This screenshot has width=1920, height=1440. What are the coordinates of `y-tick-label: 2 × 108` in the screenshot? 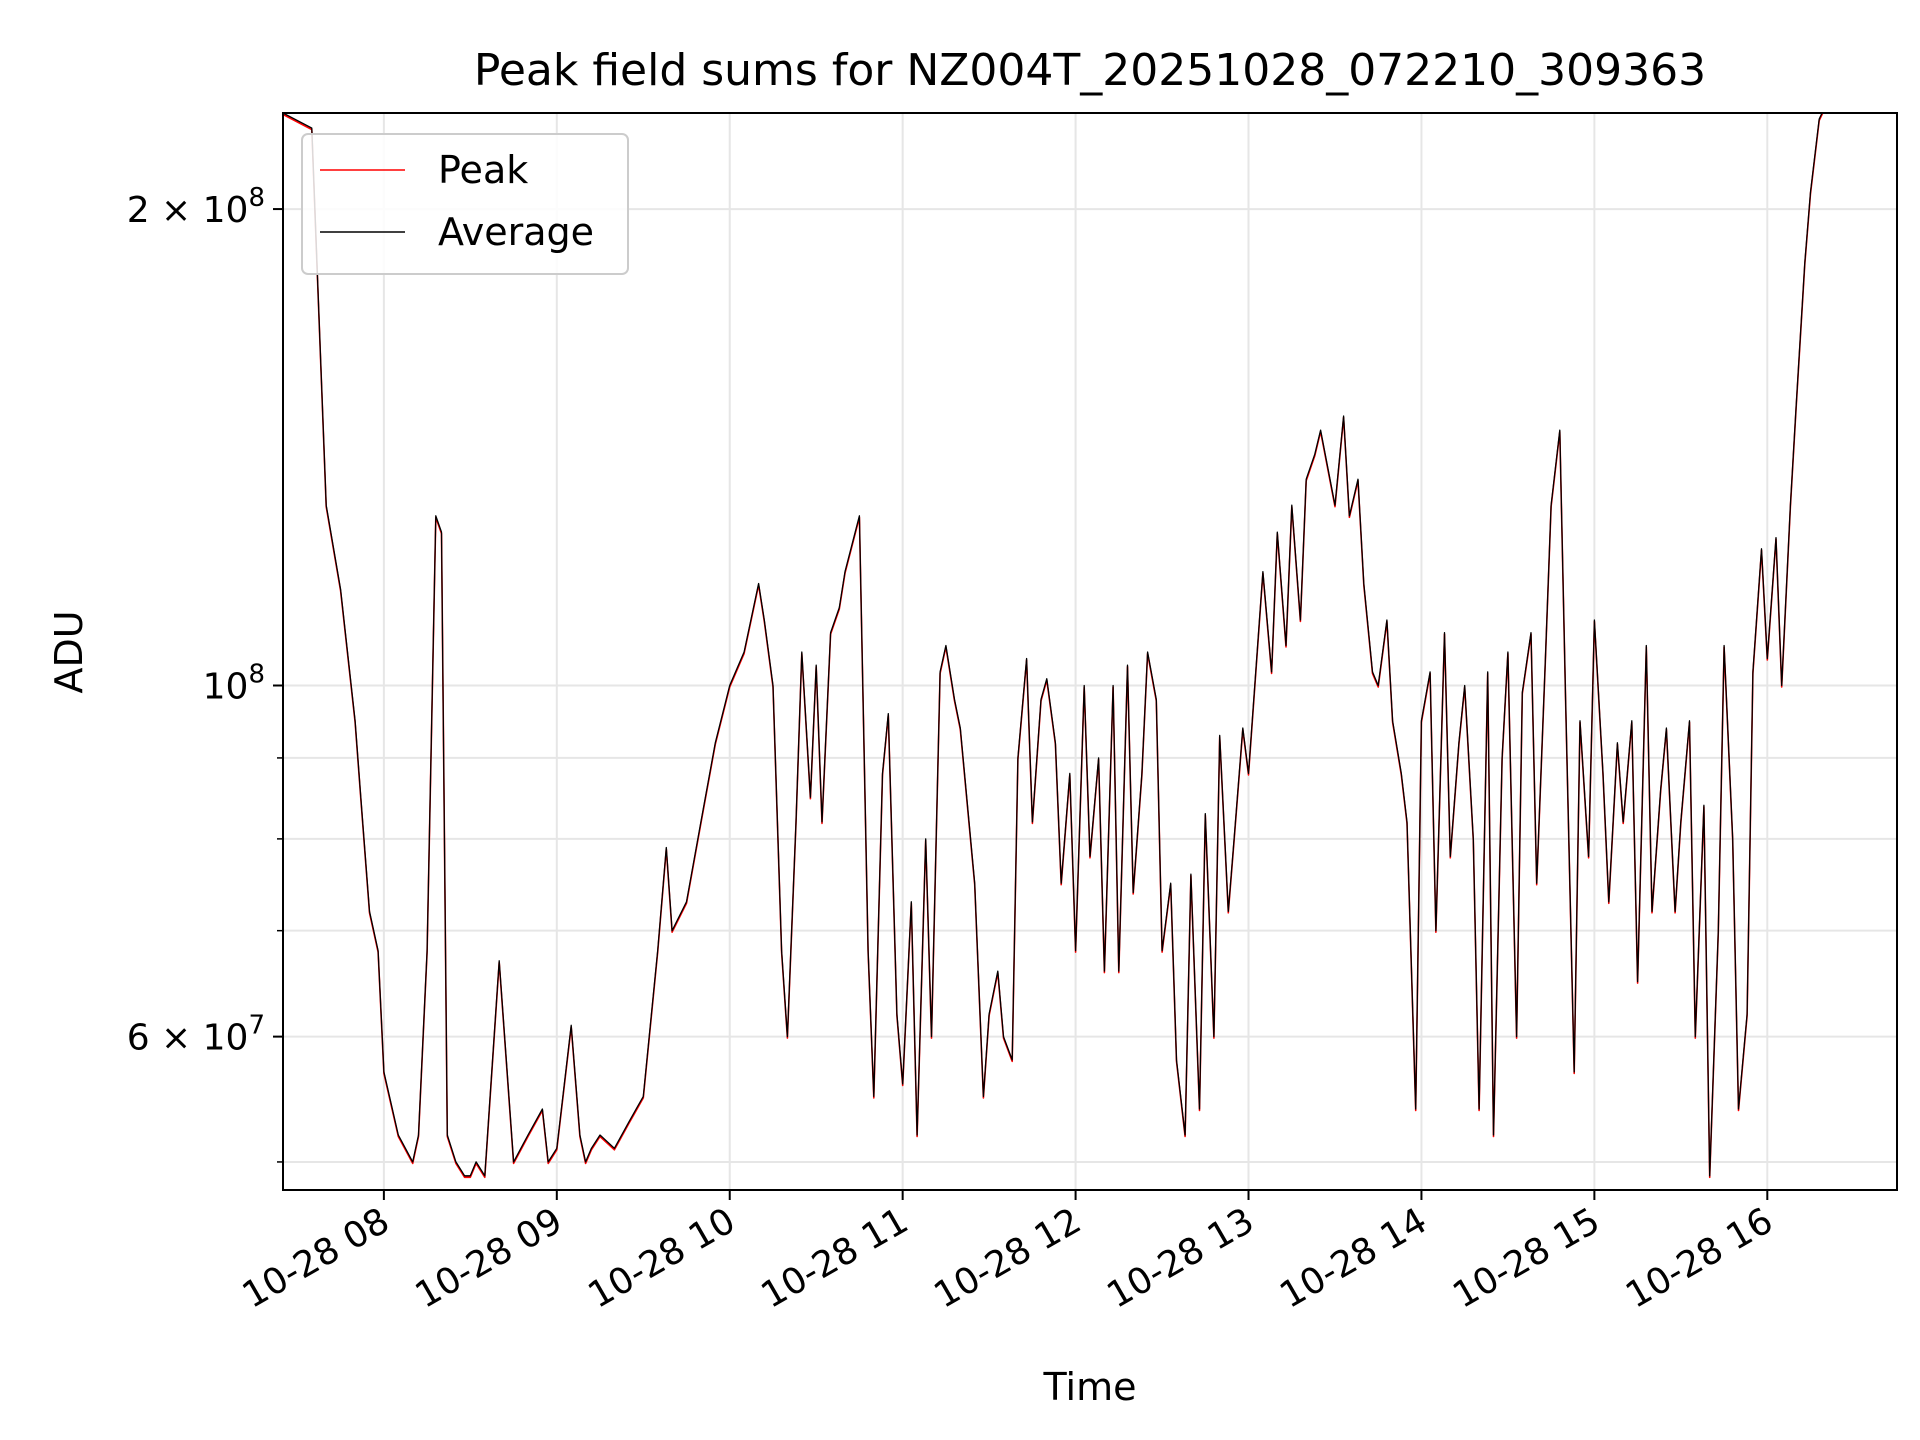 It's located at (196, 207).